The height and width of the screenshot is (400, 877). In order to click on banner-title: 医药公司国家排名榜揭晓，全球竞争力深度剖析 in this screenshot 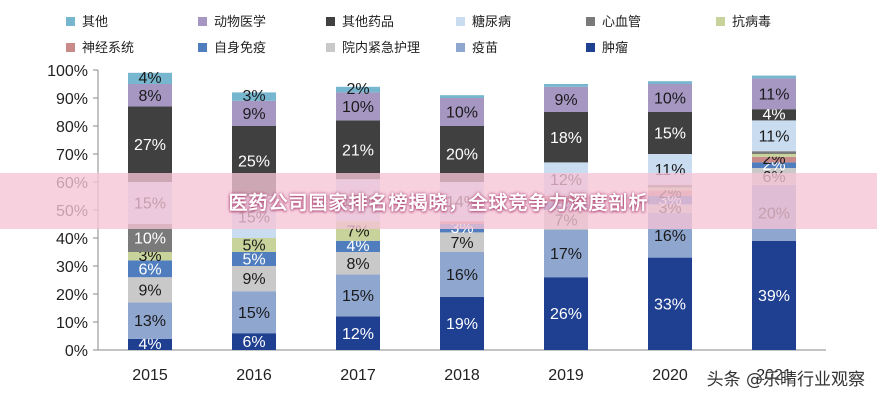, I will do `click(438, 202)`.